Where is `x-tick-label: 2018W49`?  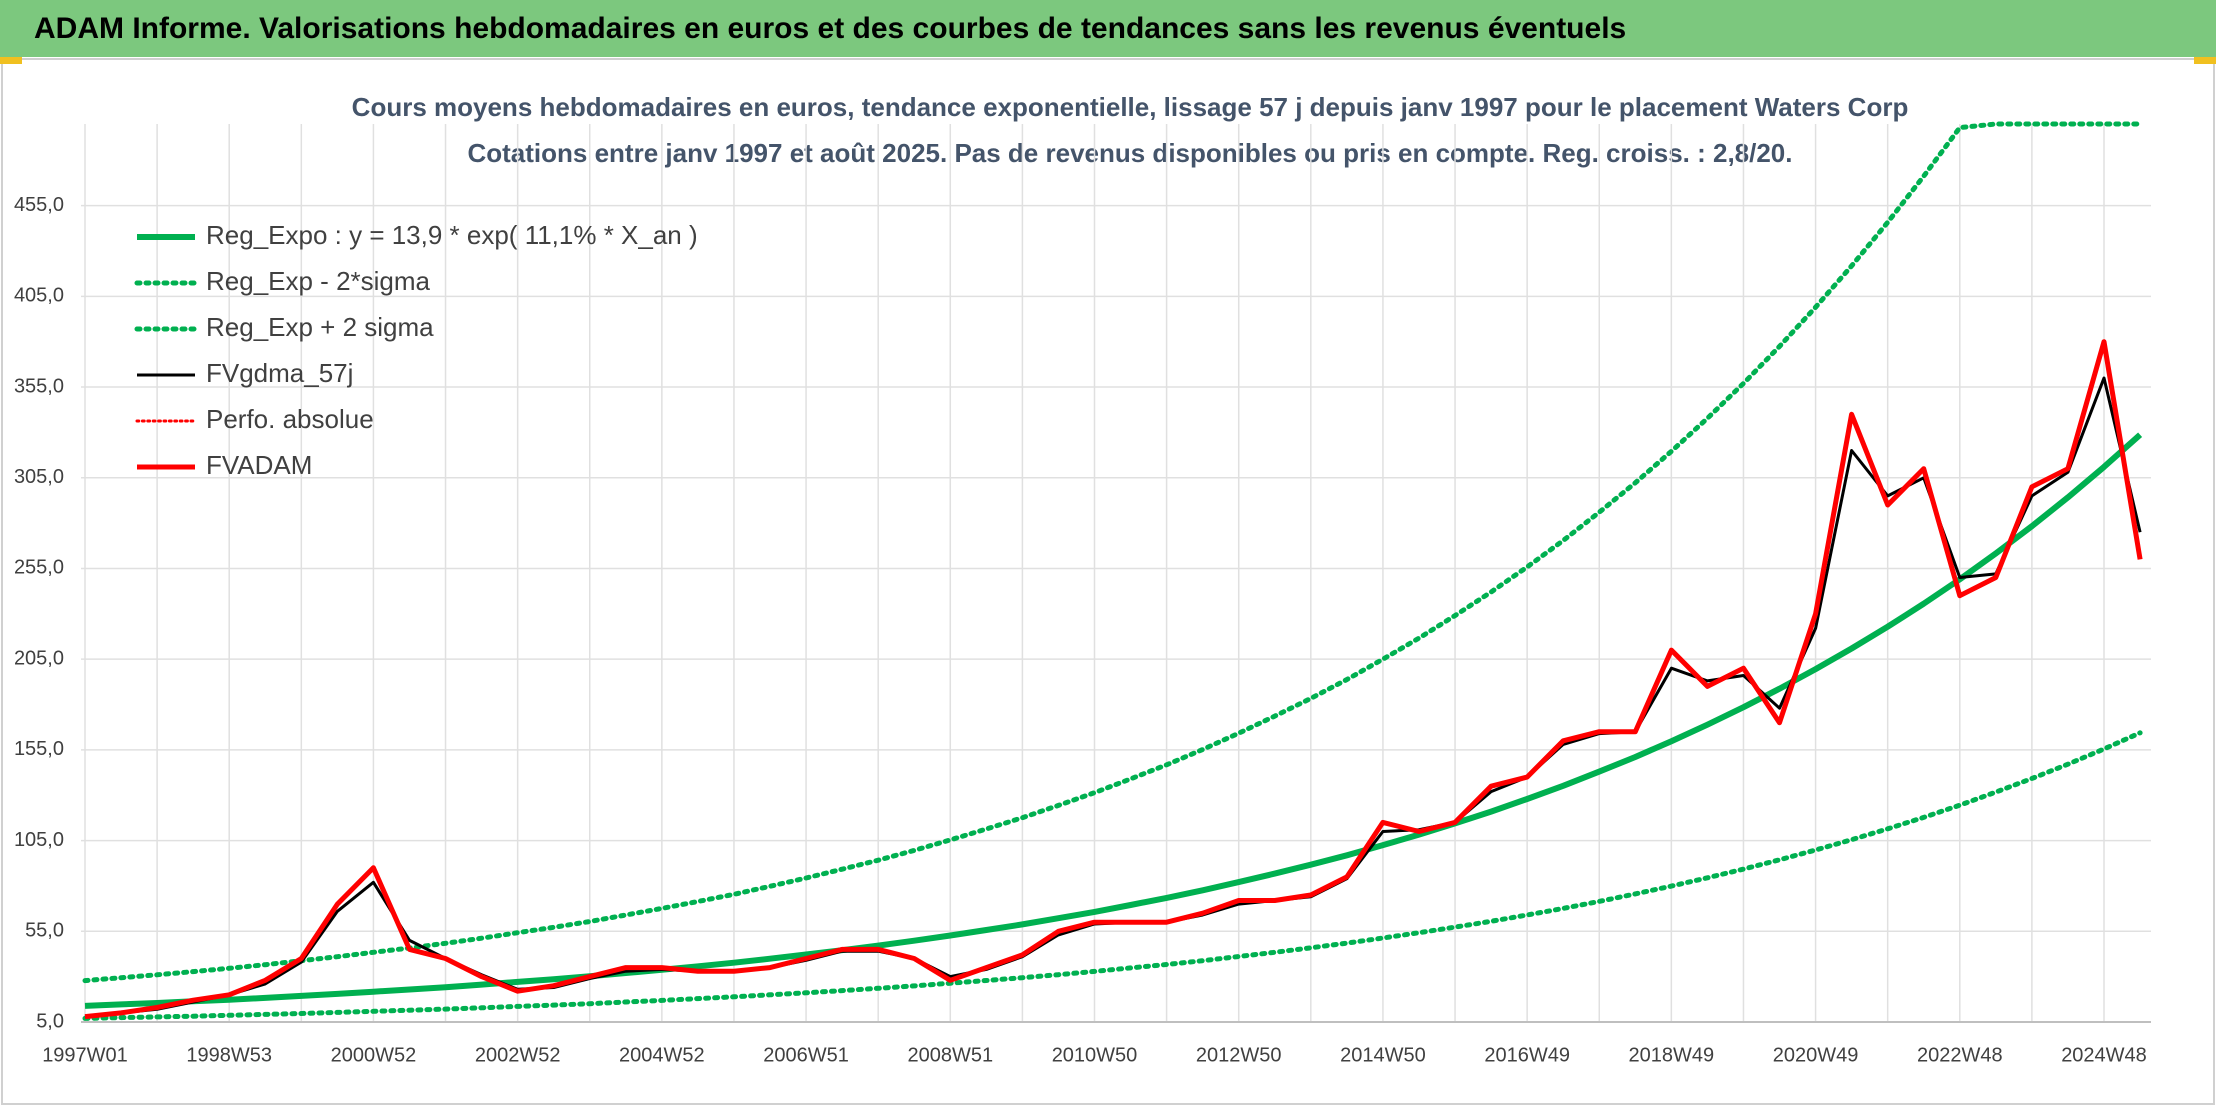
x-tick-label: 2018W49 is located at coordinates (1672, 1055).